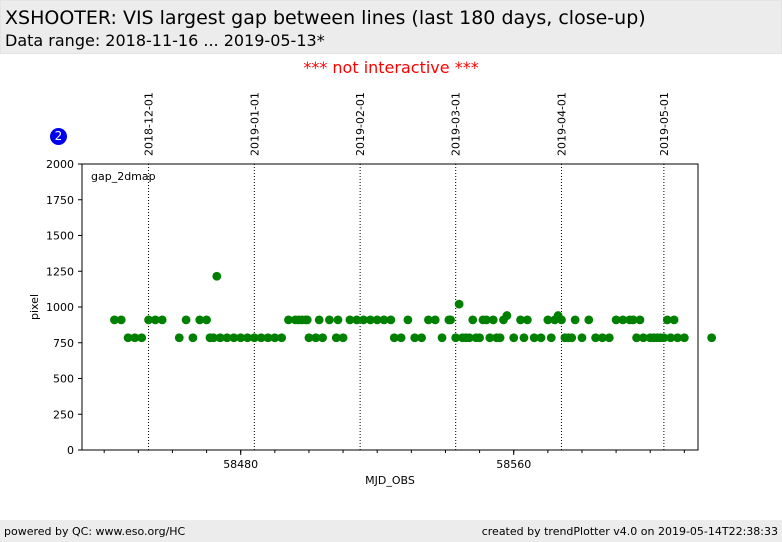  What do you see at coordinates (360, 124) in the screenshot?
I see `date-marker-label: 2019-02-01` at bounding box center [360, 124].